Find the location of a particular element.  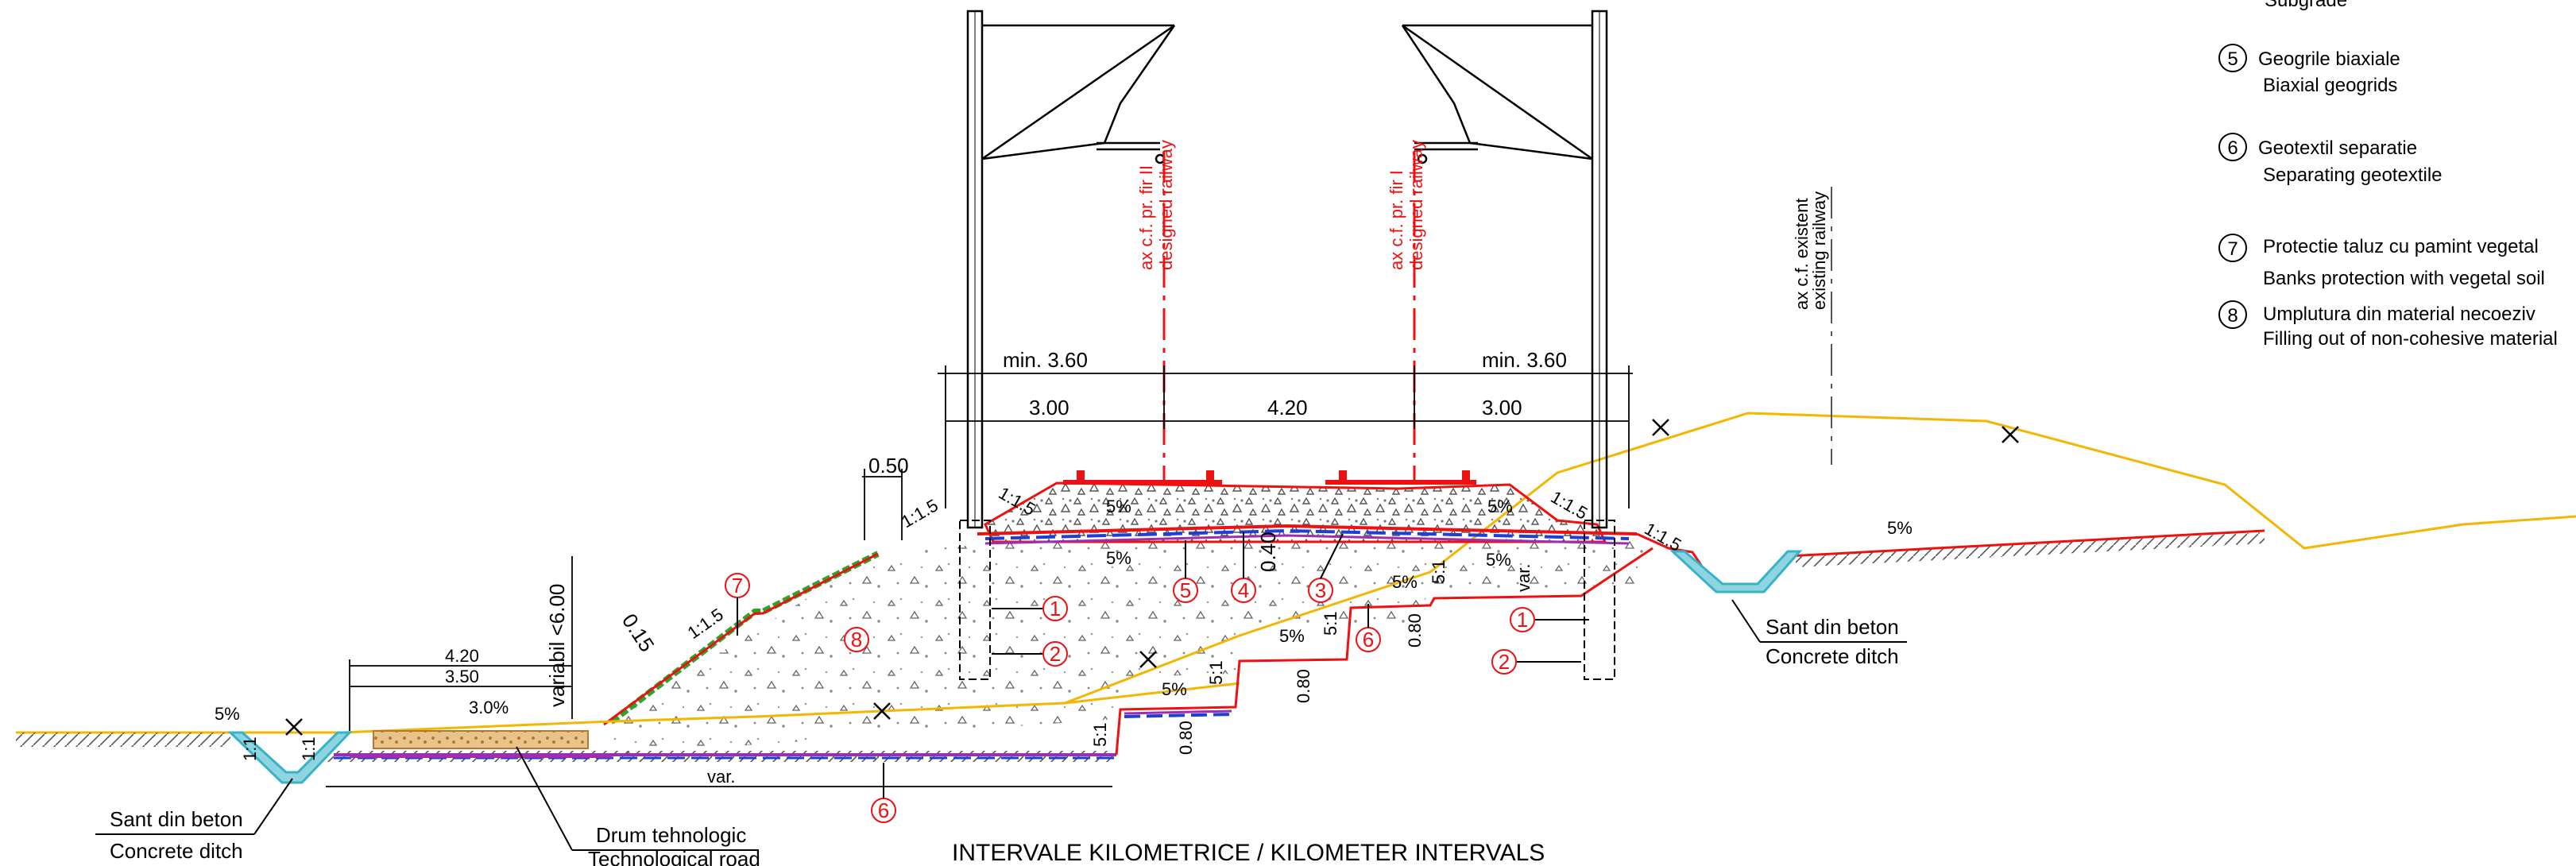

ground-hatch-left is located at coordinates (123, 740).